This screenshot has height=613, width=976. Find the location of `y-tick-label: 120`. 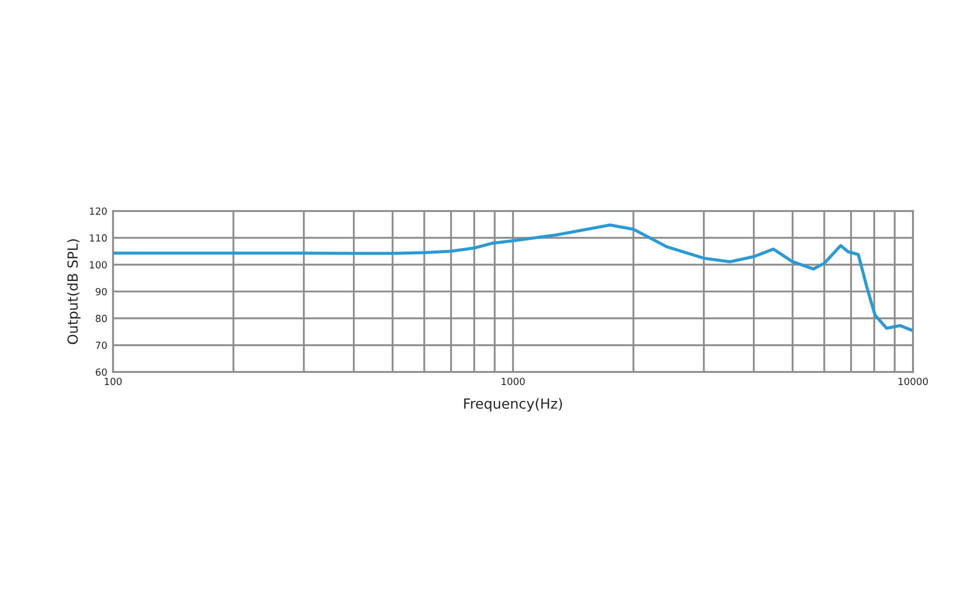

y-tick-label: 120 is located at coordinates (98, 211).